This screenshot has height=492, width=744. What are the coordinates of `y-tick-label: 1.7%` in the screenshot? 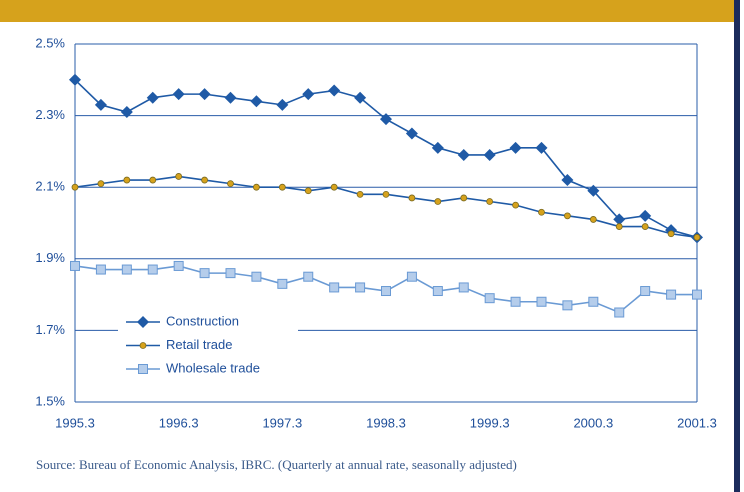 It's located at (50, 329).